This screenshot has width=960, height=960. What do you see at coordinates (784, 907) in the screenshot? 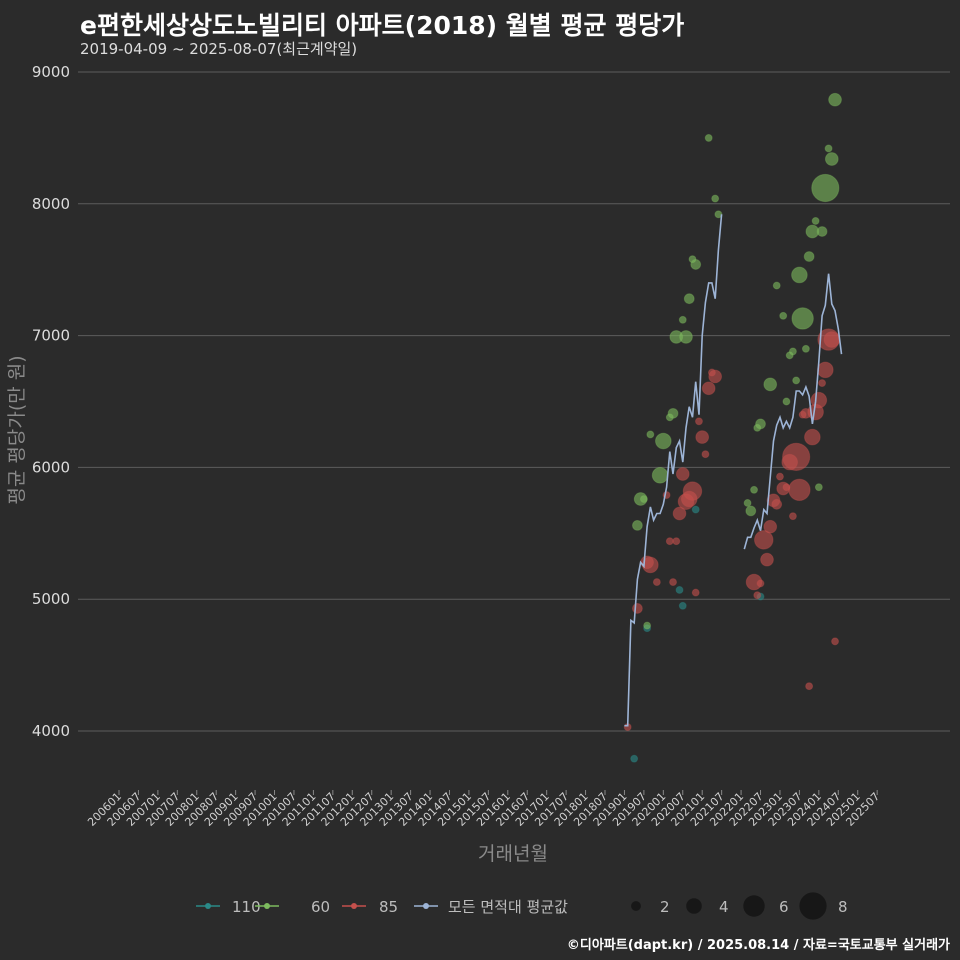
I see `size-legend-label-6: 6` at bounding box center [784, 907].